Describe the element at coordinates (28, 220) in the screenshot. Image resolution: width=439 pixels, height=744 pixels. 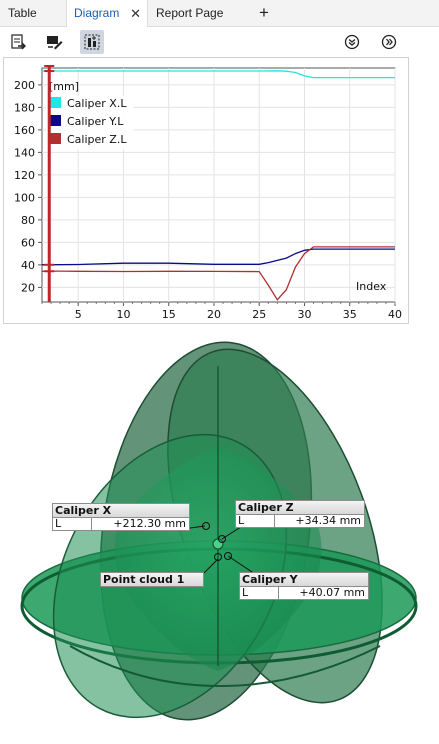
I see `y-tick-label: 80` at that location.